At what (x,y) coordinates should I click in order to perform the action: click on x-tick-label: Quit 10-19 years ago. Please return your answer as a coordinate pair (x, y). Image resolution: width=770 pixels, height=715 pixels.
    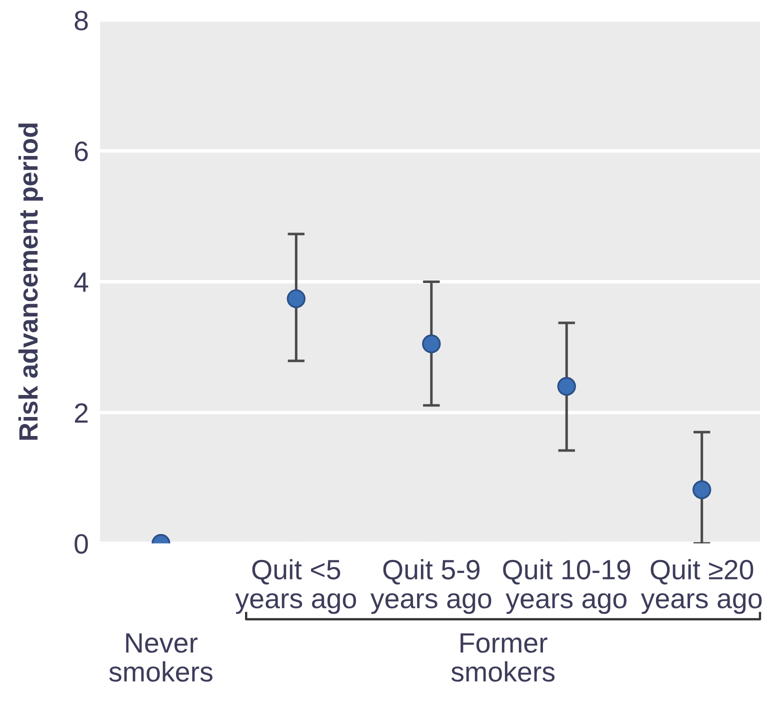
    Looking at the image, I should click on (566, 586).